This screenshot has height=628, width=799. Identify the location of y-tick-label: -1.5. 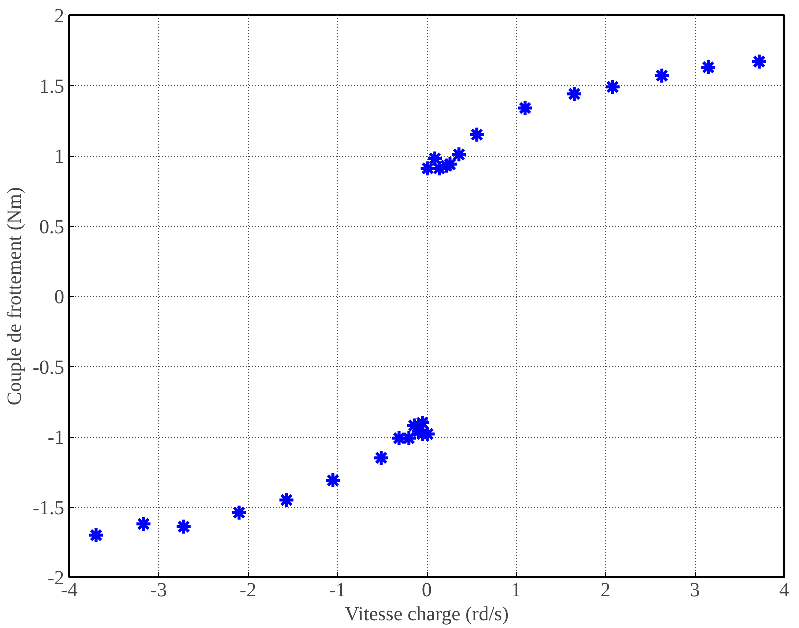
(48, 508).